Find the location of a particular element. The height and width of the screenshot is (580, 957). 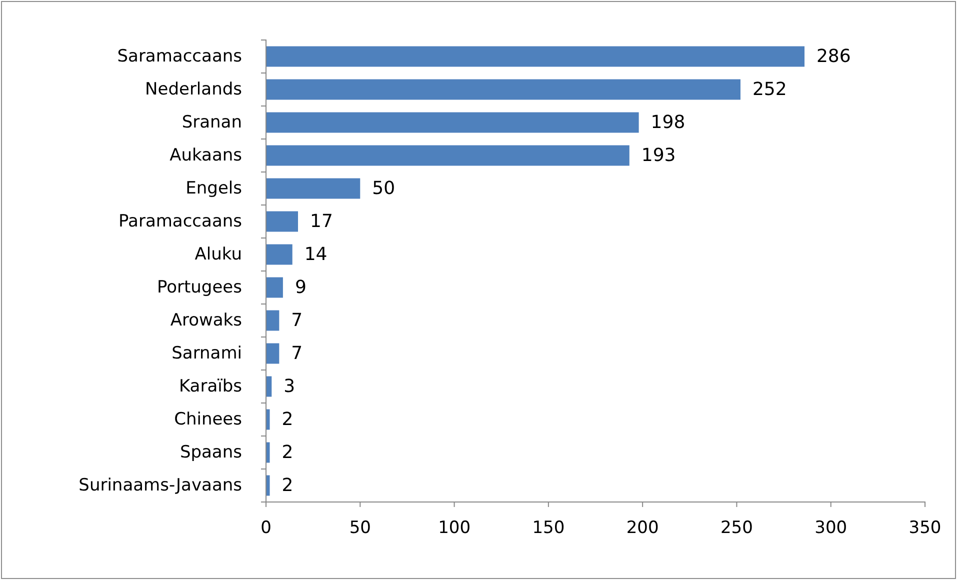

data-label: 3 is located at coordinates (290, 386).